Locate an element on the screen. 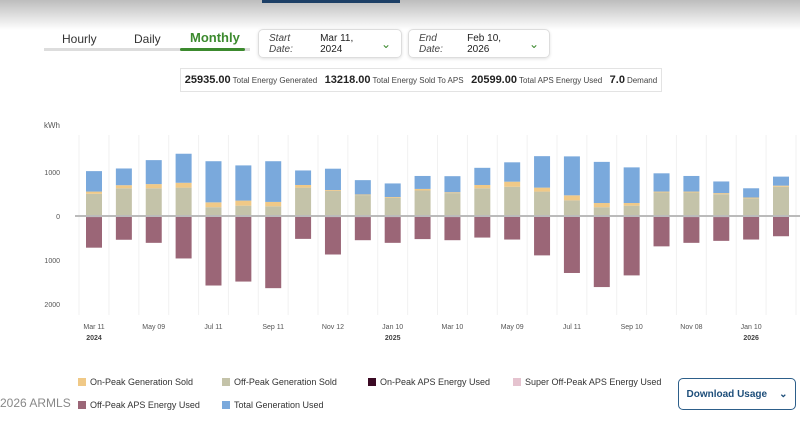 This screenshot has width=800, height=421. end-date-value: Feb 10, 2026 is located at coordinates (484, 43).